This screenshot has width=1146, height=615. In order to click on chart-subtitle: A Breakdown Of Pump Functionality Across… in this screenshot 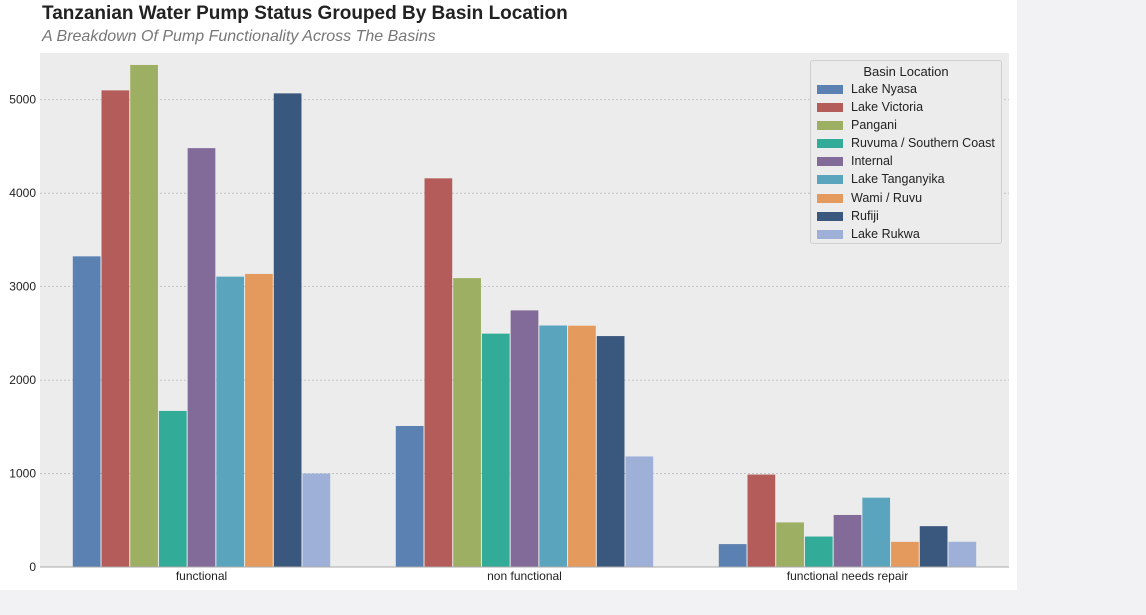, I will do `click(239, 36)`.